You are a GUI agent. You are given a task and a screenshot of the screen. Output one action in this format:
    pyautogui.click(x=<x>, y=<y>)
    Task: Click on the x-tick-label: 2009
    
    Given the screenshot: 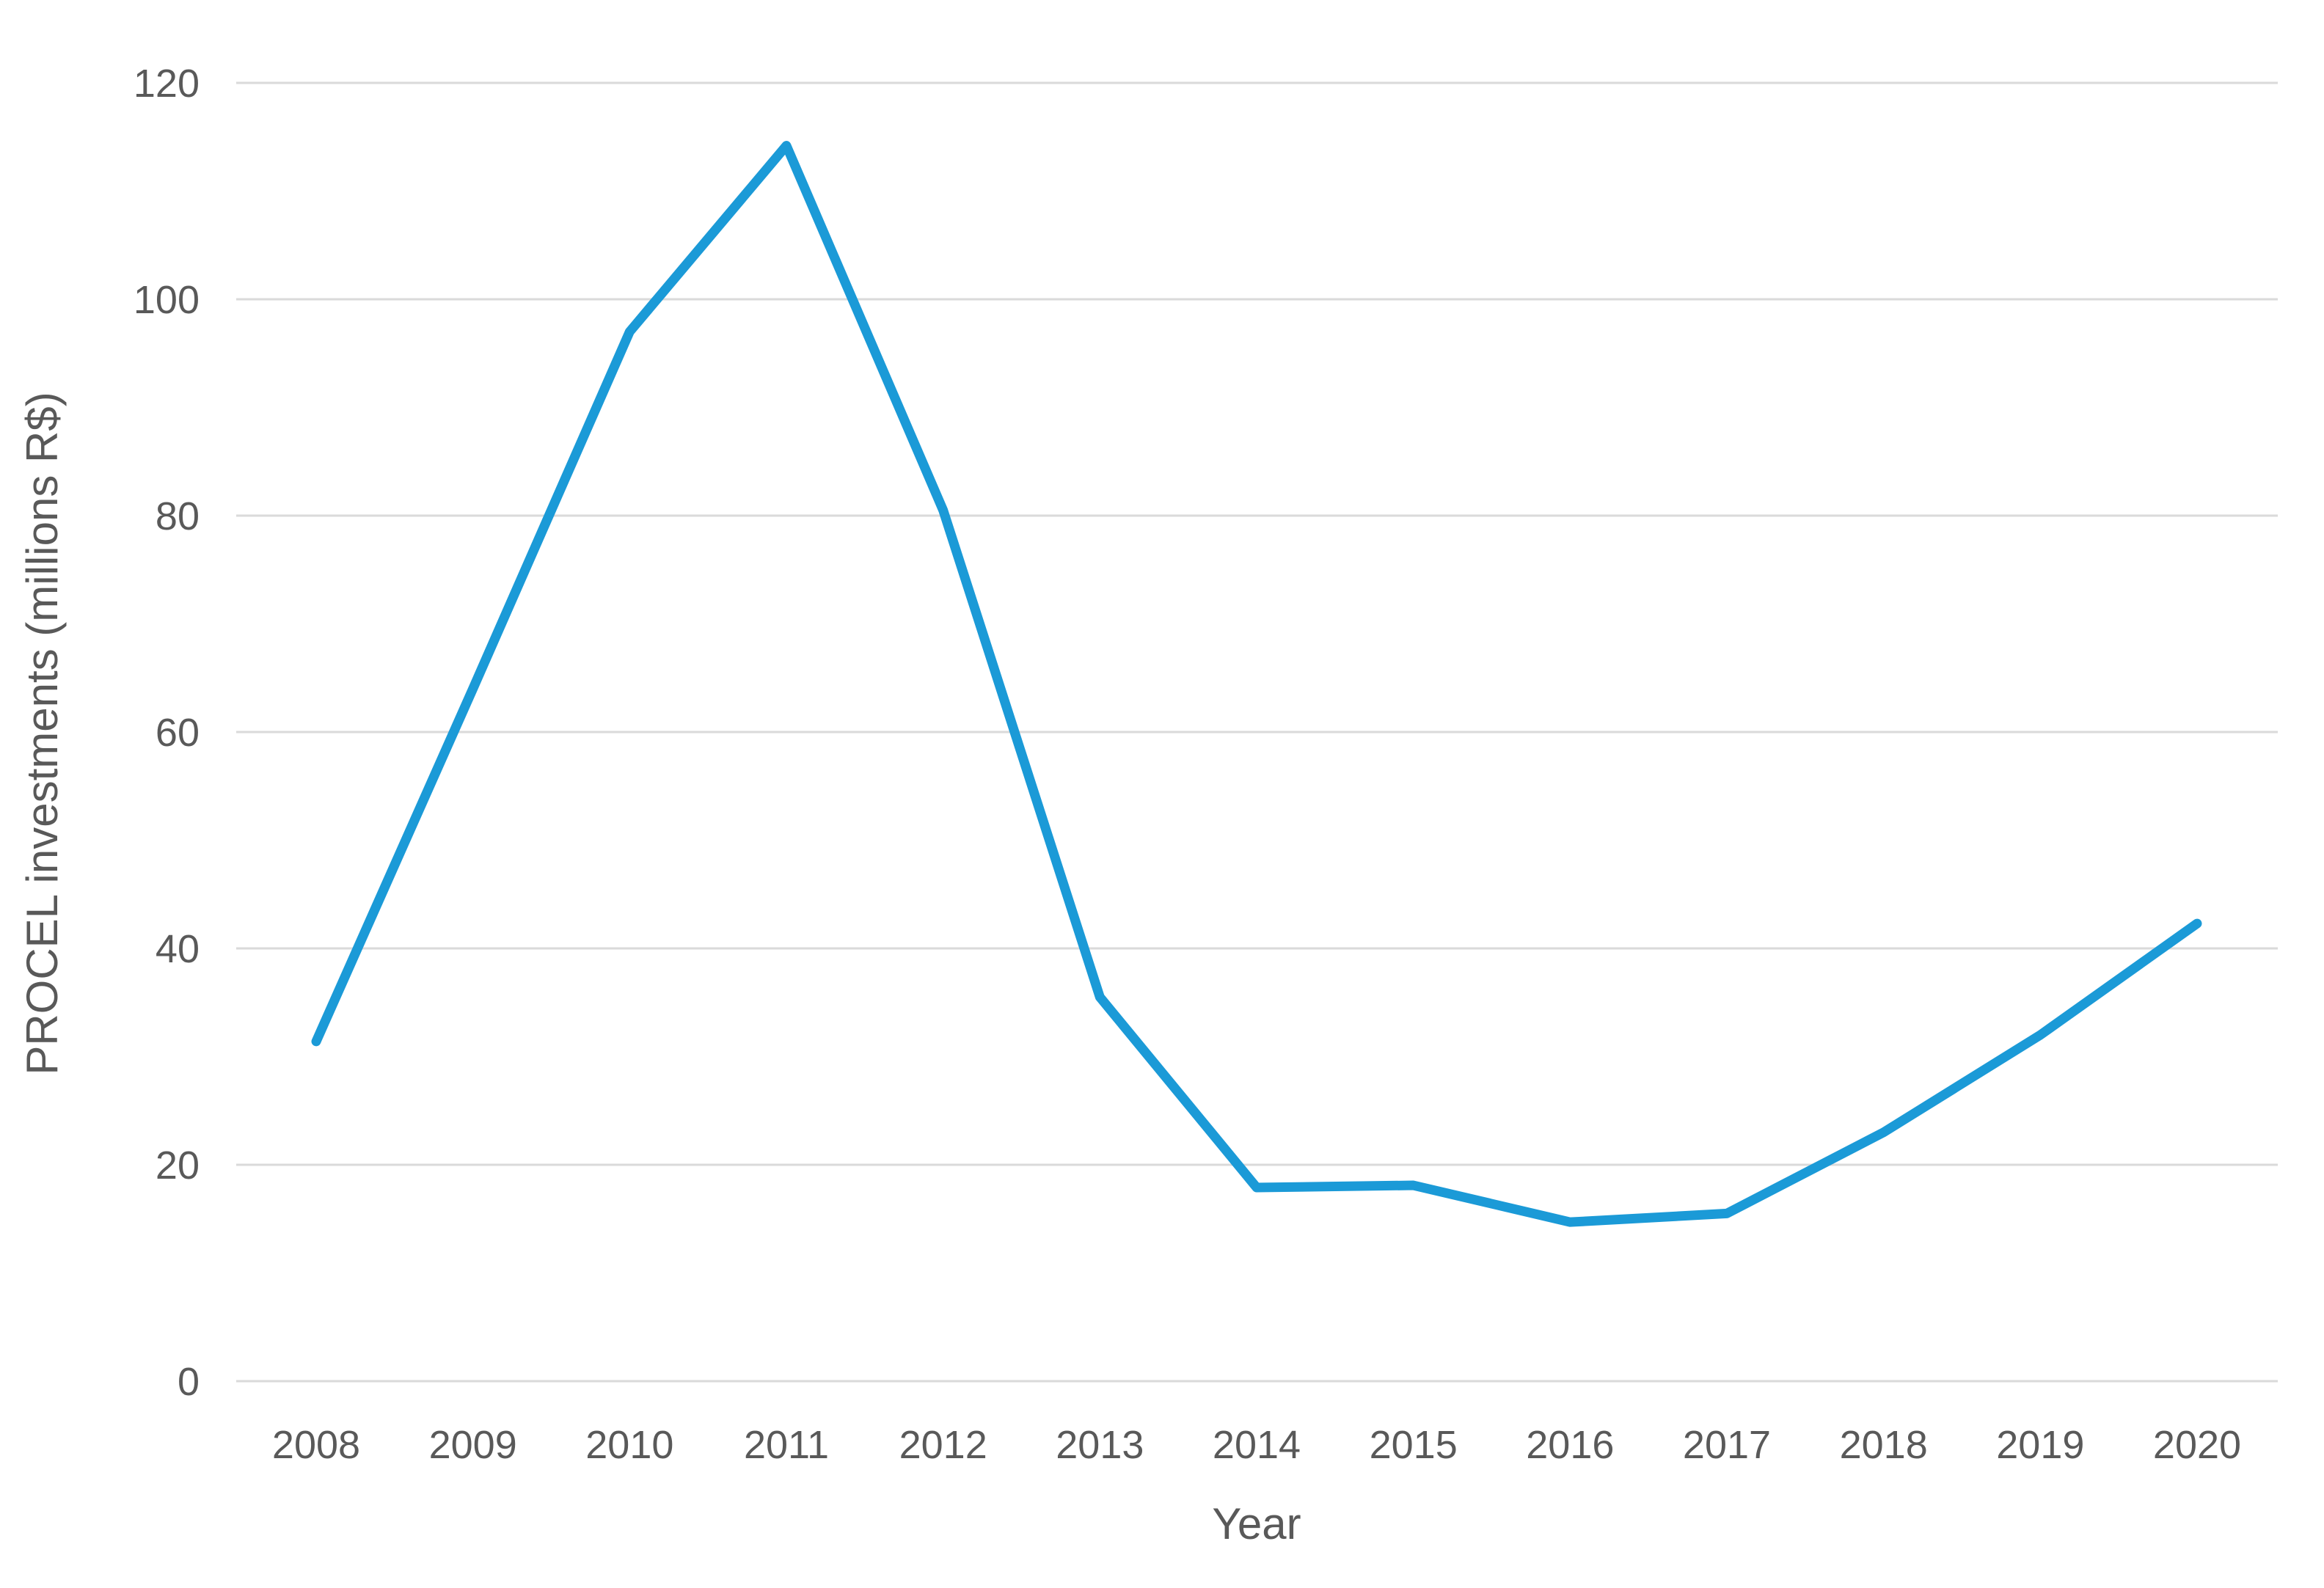 What is the action you would take?
    pyautogui.click(x=473, y=1445)
    